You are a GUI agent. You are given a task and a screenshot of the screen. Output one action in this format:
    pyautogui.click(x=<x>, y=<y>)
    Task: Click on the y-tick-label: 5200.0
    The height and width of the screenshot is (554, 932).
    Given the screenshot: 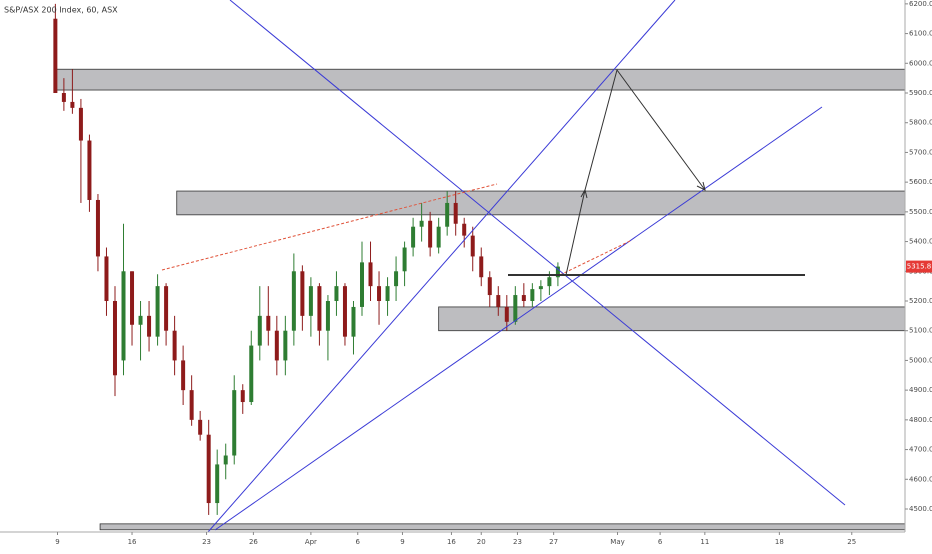 What is the action you would take?
    pyautogui.click(x=920, y=301)
    